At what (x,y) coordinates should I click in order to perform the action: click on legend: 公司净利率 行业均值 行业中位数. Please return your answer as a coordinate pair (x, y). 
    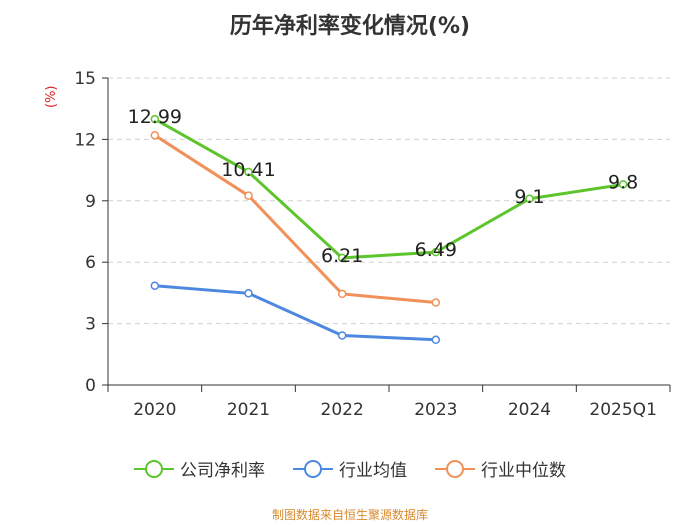
    Looking at the image, I should click on (350, 468).